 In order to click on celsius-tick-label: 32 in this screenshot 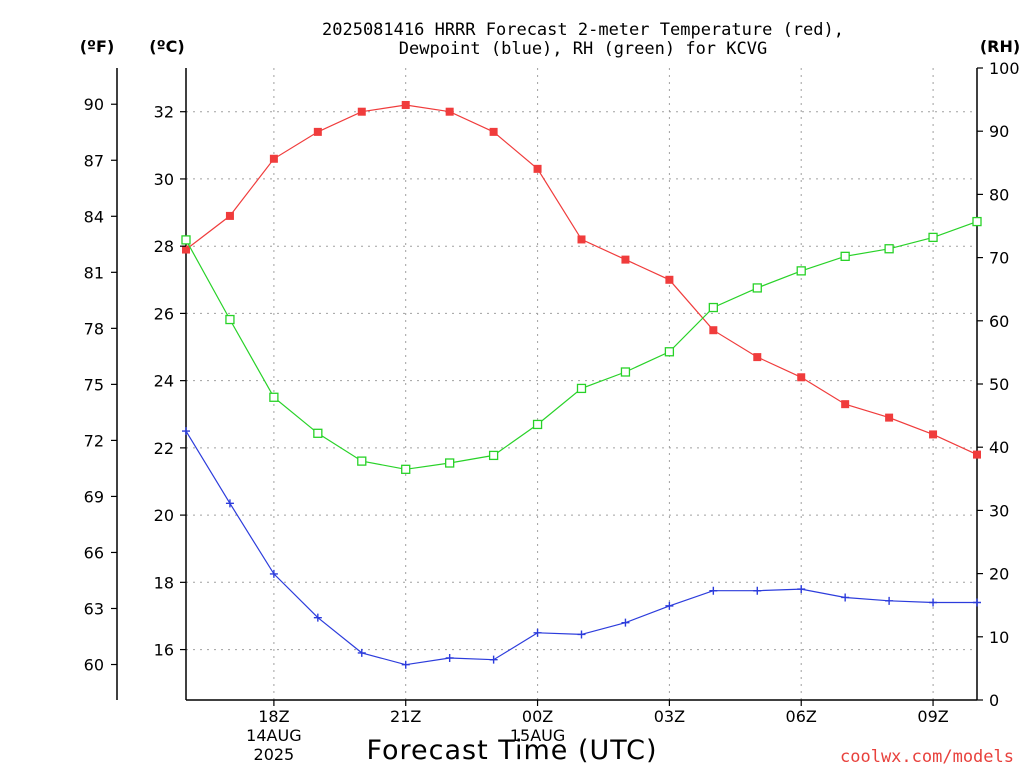, I will do `click(164, 112)`.